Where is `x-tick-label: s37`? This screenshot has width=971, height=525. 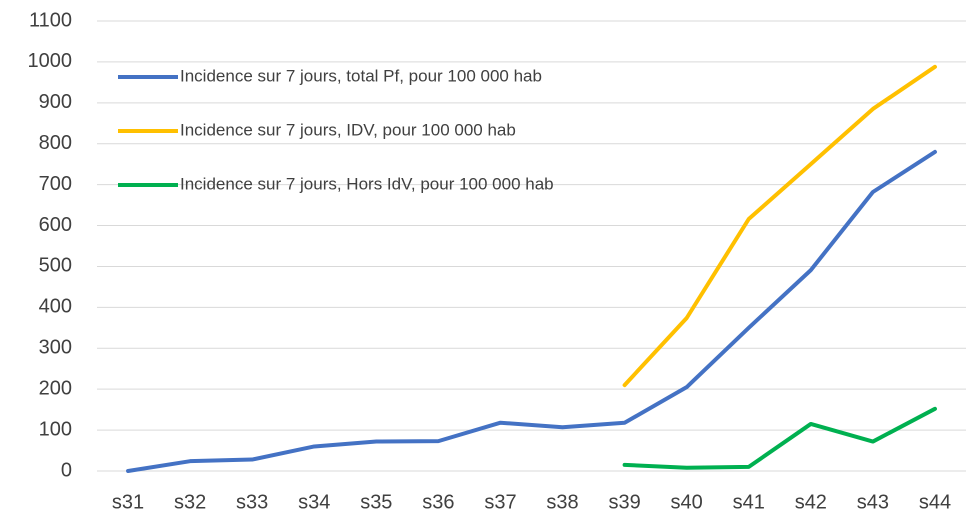
x-tick-label: s37 is located at coordinates (500, 502).